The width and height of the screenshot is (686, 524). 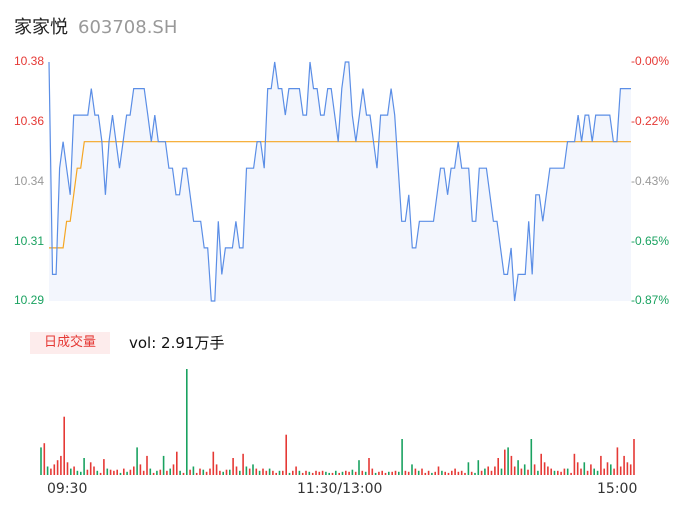 I want to click on percent-tick-label: -0.22%, so click(x=650, y=121).